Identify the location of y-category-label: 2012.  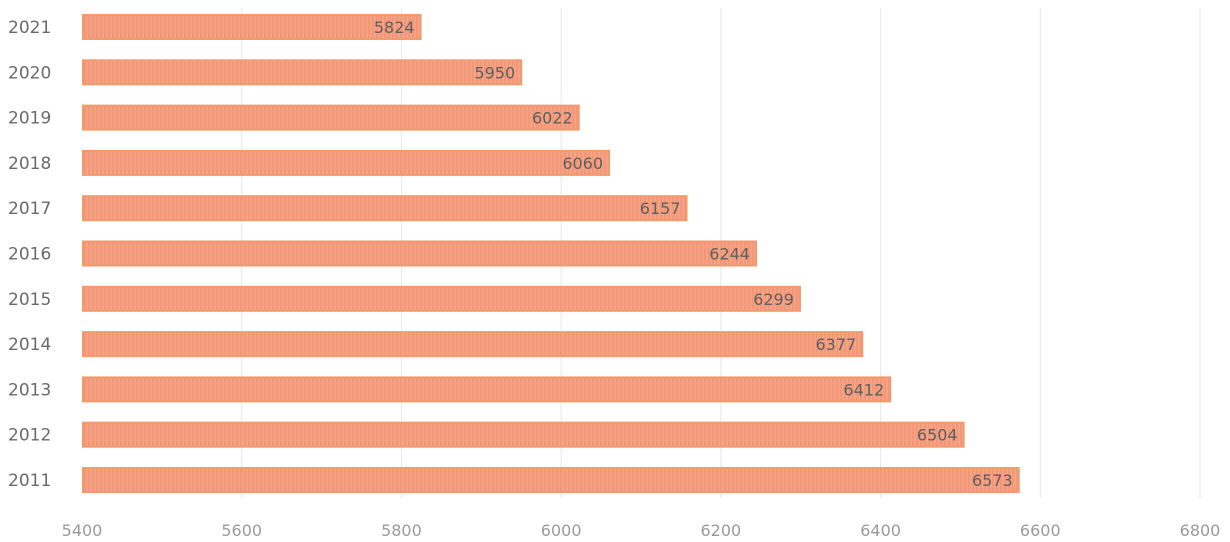
(29, 436).